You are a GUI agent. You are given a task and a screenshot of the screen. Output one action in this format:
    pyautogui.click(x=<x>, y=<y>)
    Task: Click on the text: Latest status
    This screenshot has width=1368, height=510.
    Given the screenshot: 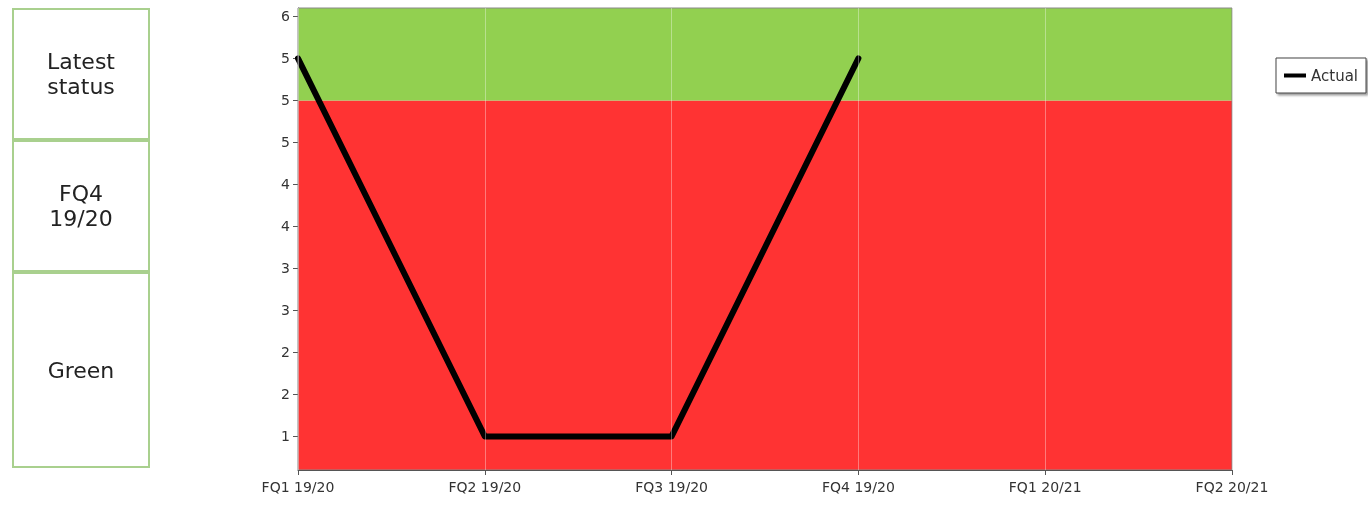 What is the action you would take?
    pyautogui.click(x=81, y=74)
    